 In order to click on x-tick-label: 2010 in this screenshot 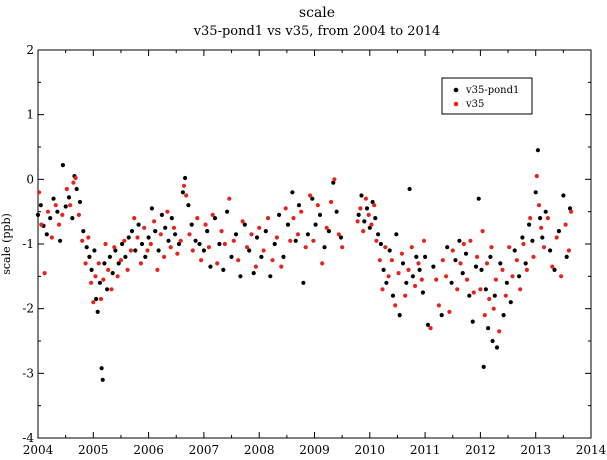, I will do `click(370, 449)`.